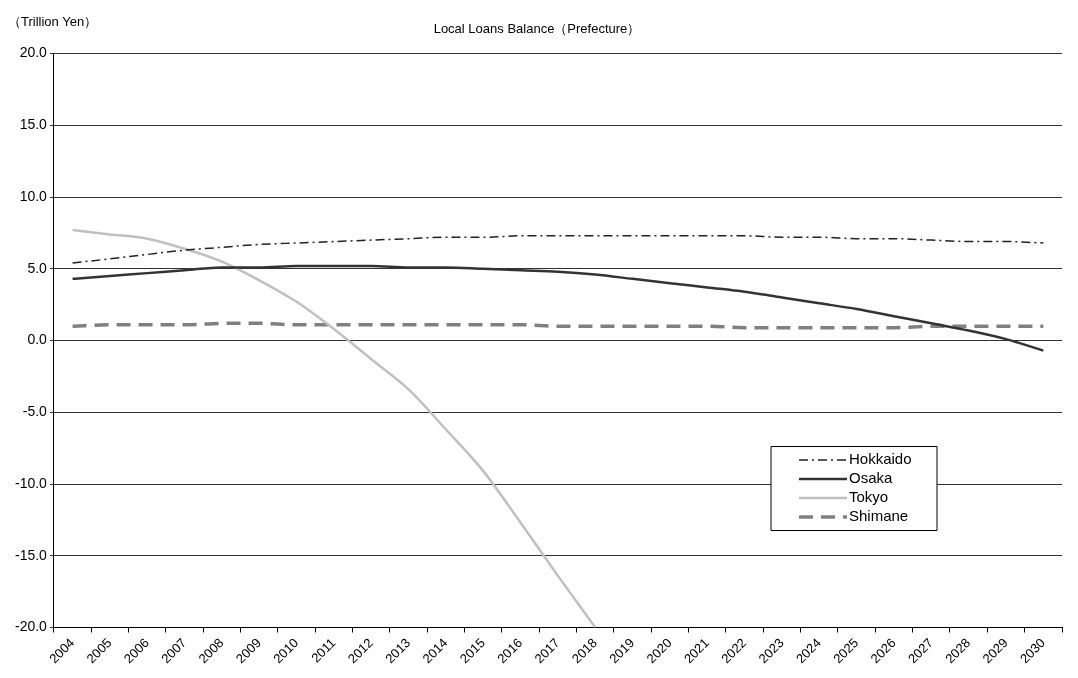  Describe the element at coordinates (558, 249) in the screenshot. I see `line-series` at that location.